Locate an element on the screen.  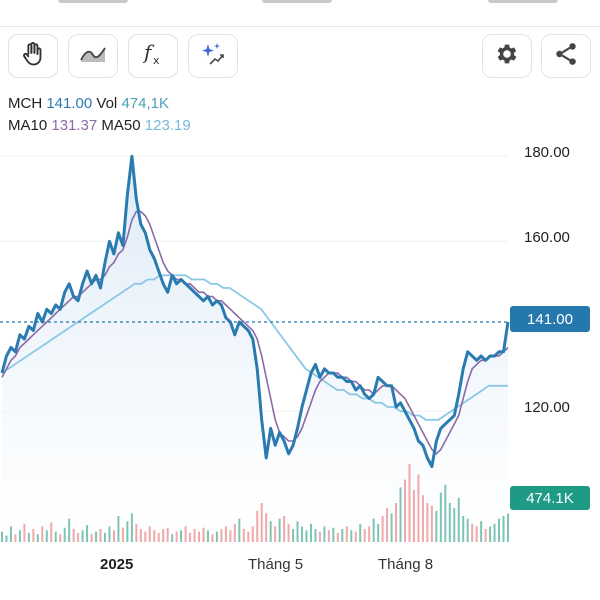
y-tick-label: 120.00 is located at coordinates (547, 407).